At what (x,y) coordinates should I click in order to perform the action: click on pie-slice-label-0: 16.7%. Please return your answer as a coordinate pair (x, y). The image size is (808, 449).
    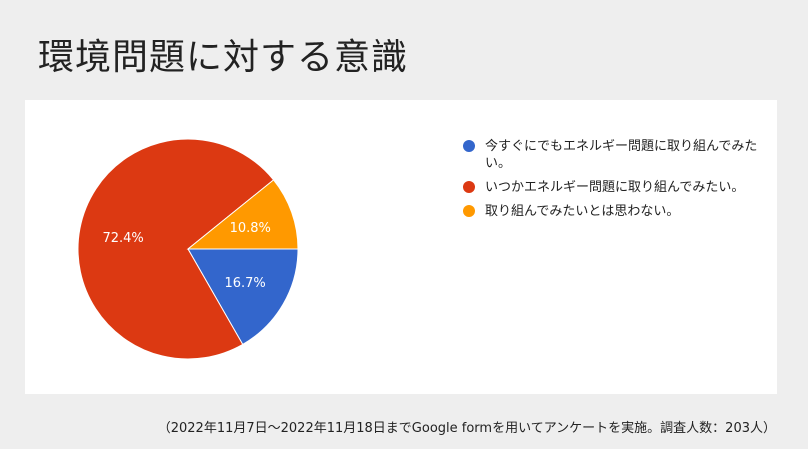
    Looking at the image, I should click on (244, 283).